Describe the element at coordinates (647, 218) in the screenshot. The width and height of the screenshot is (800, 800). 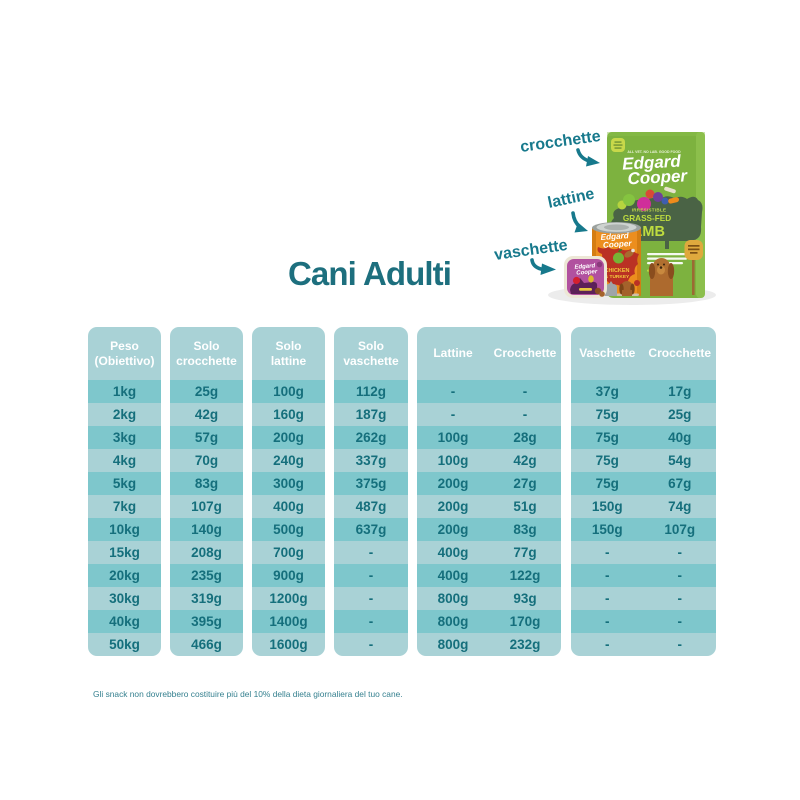
I see `svg-text: GRASS-FED` at that location.